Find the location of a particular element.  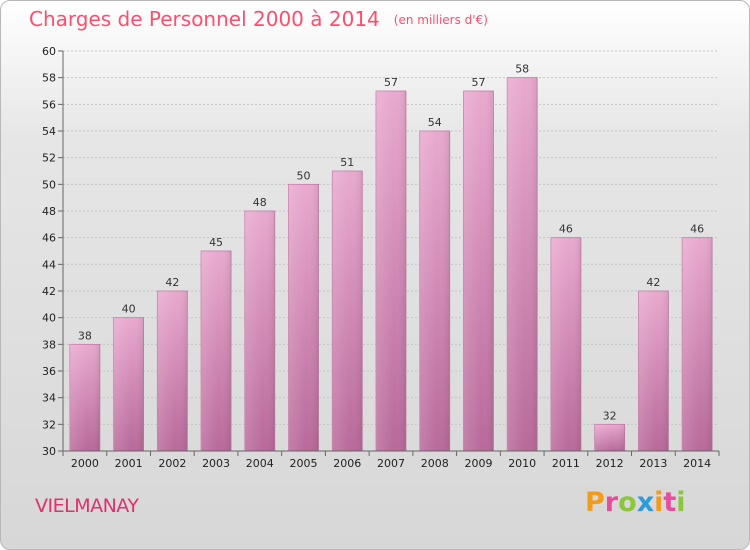

logo-letter: x is located at coordinates (645, 502).